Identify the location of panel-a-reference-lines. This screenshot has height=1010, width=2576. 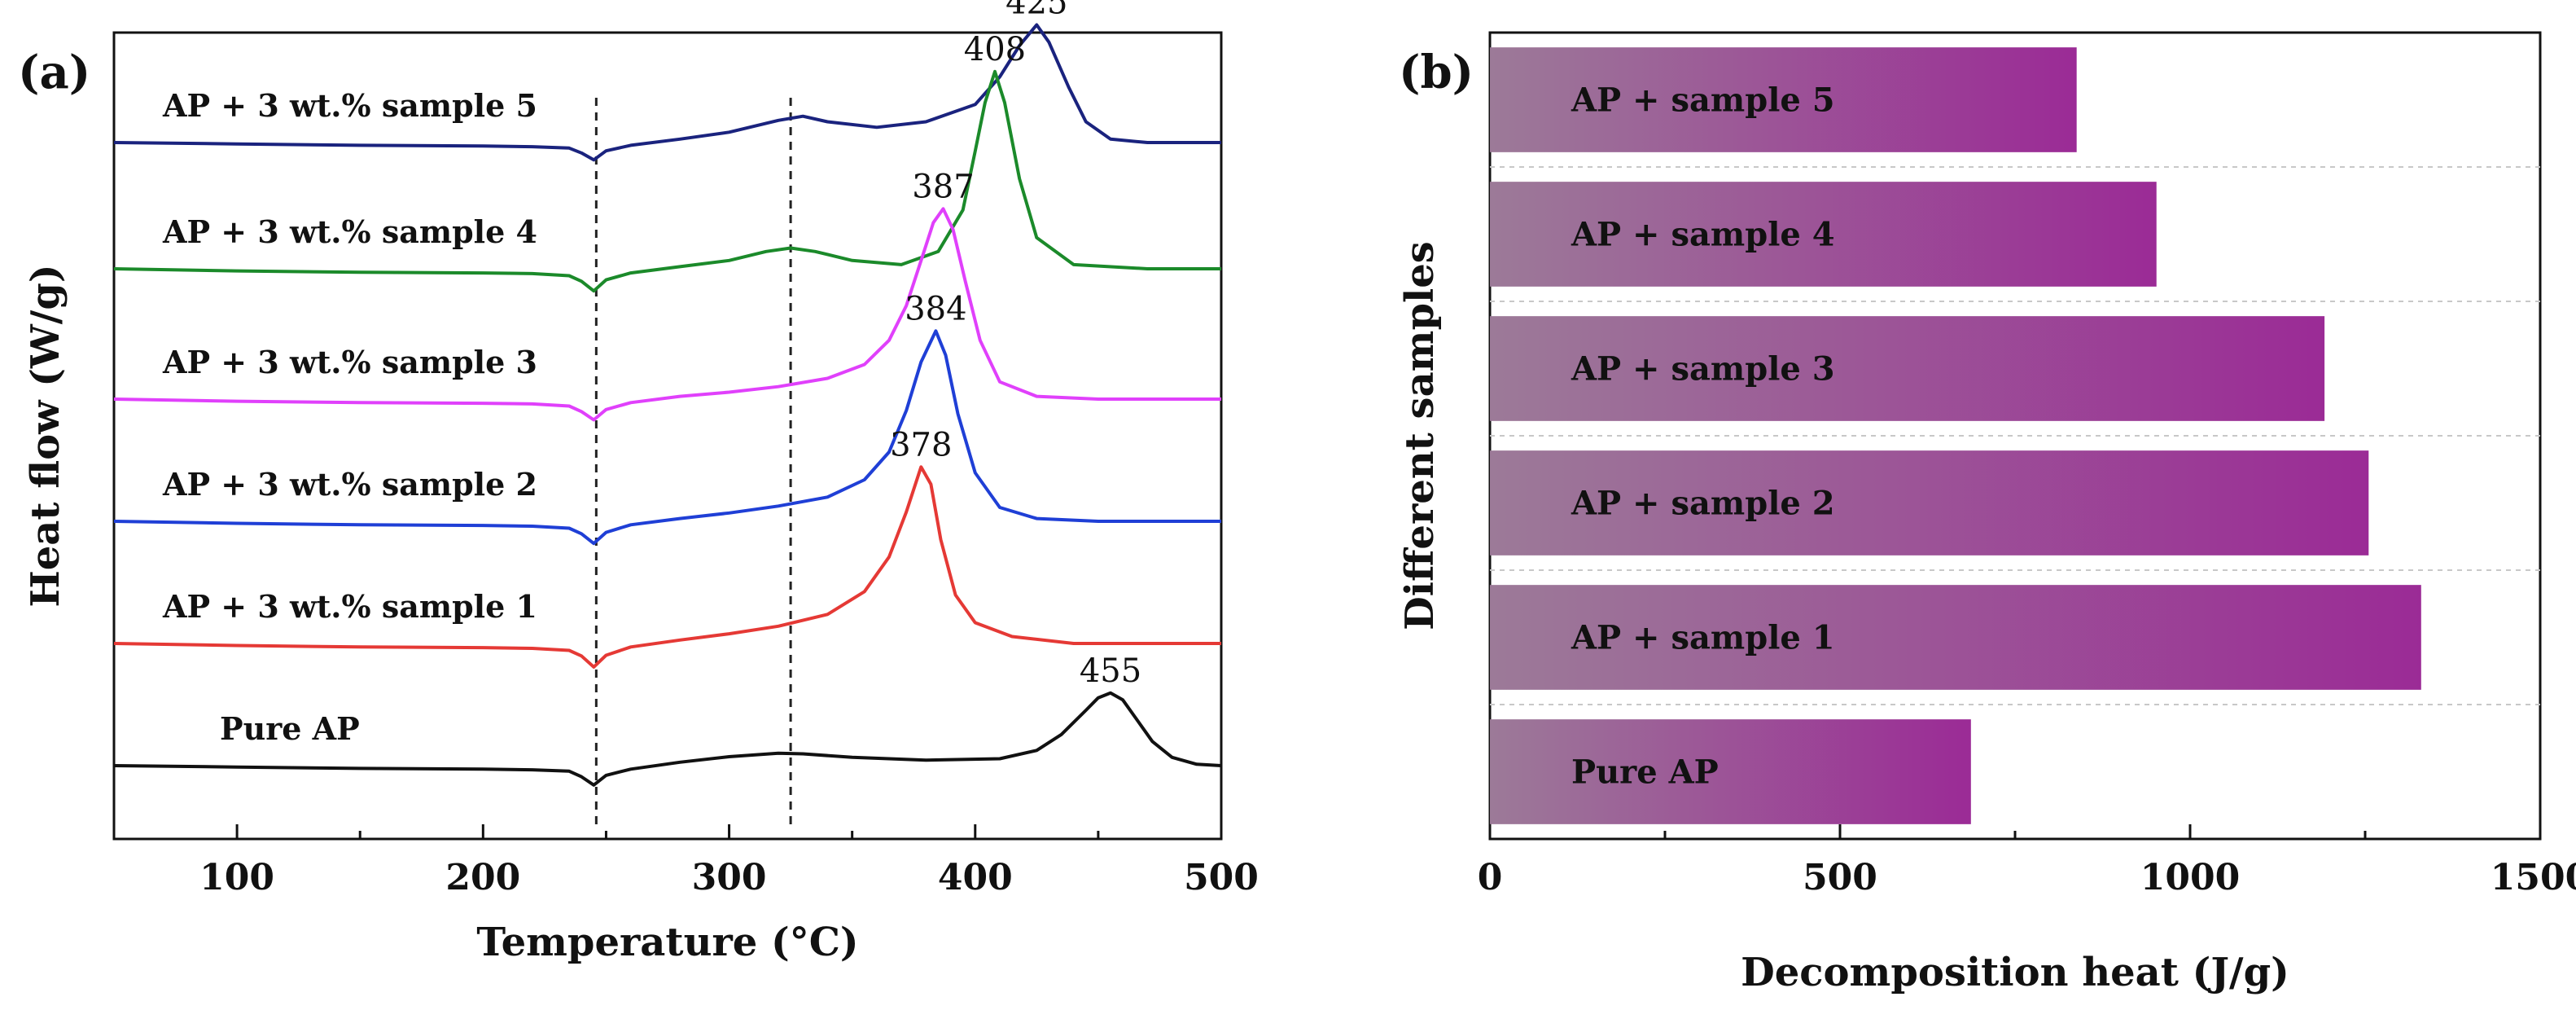
(693, 465).